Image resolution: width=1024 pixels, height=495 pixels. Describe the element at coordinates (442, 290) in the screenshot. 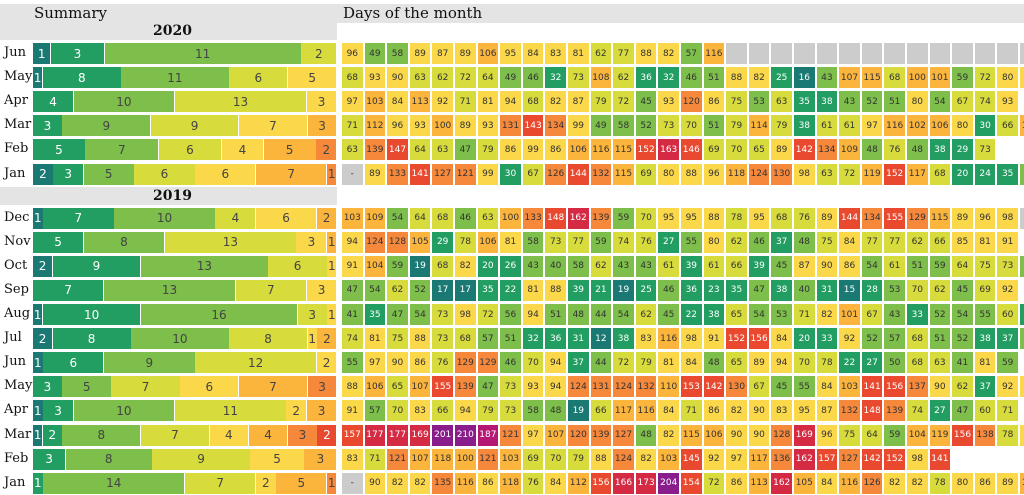

I see `day-cell: 17` at that location.